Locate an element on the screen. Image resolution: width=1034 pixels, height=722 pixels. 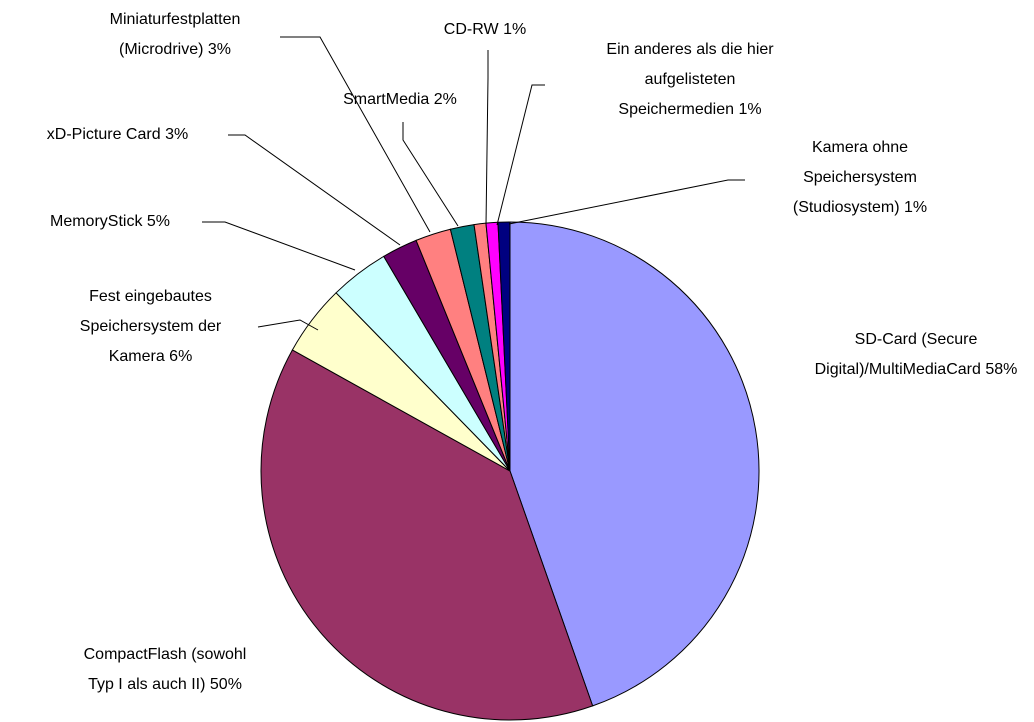
category-name: SmartMedia is located at coordinates (386, 99).